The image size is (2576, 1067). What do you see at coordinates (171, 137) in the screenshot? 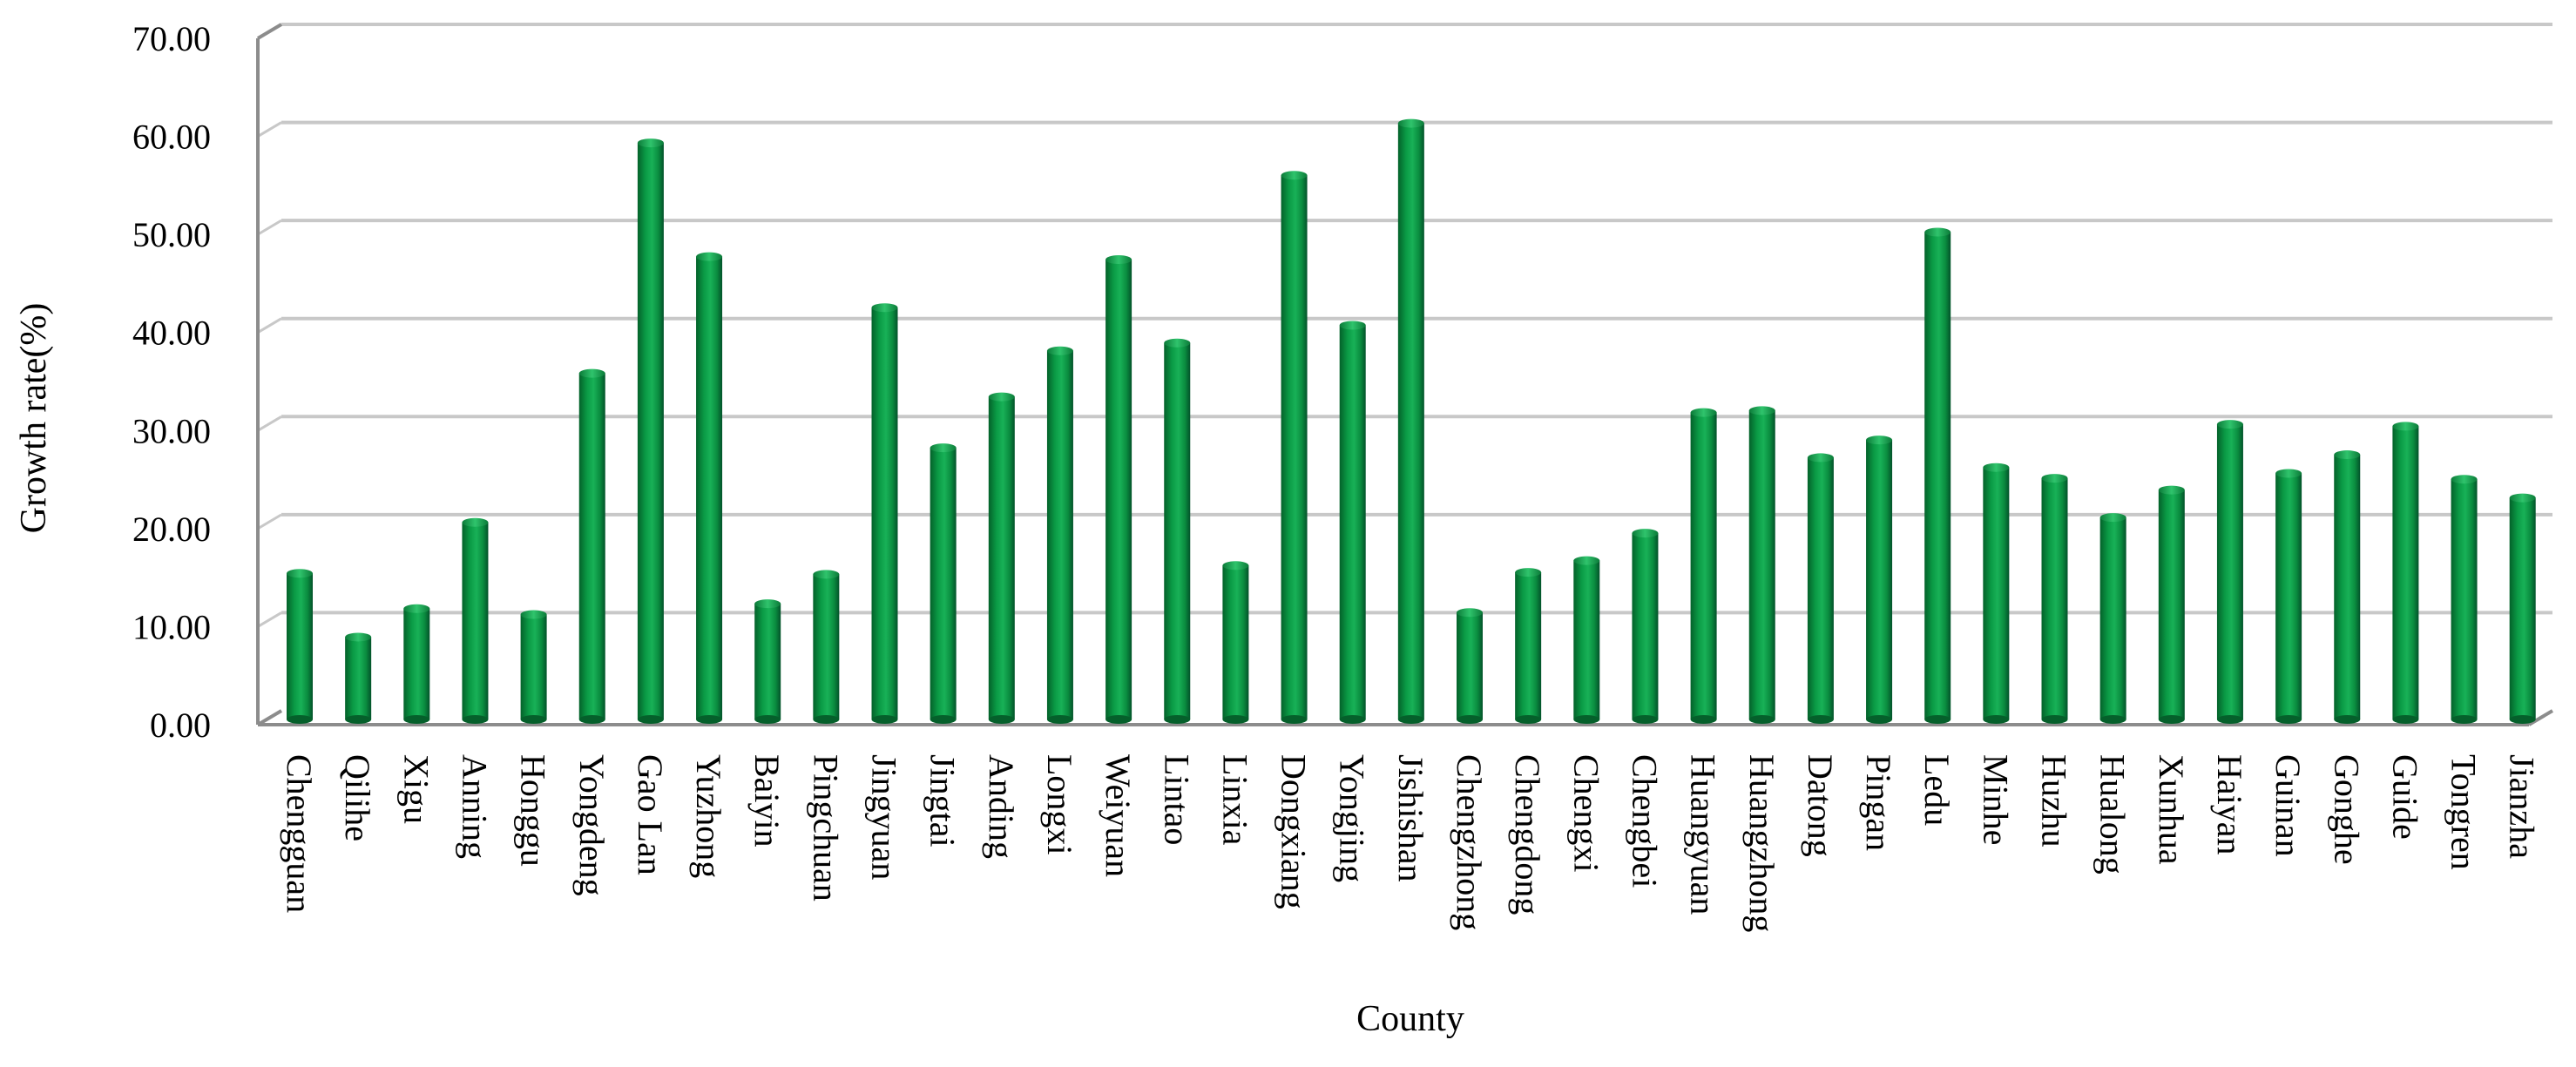
I see `y-tick-label: 60.00` at bounding box center [171, 137].